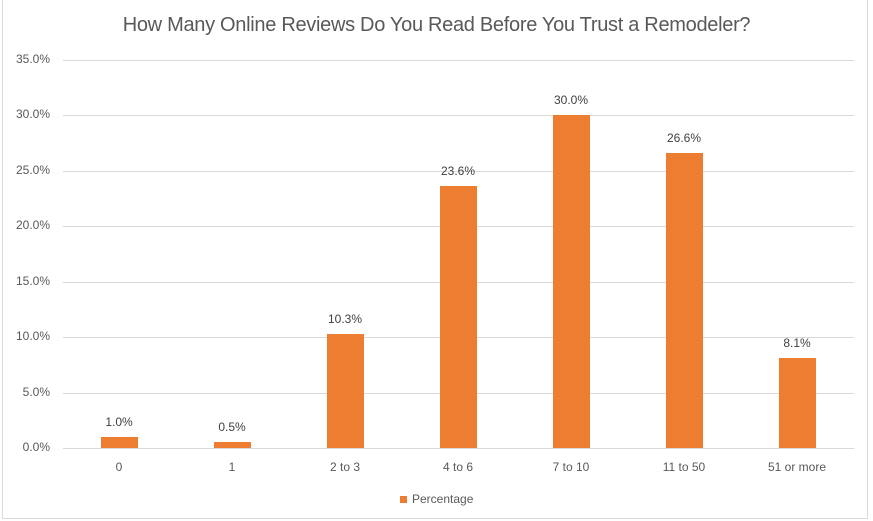  I want to click on x-tick-label: 11 to 50, so click(684, 467).